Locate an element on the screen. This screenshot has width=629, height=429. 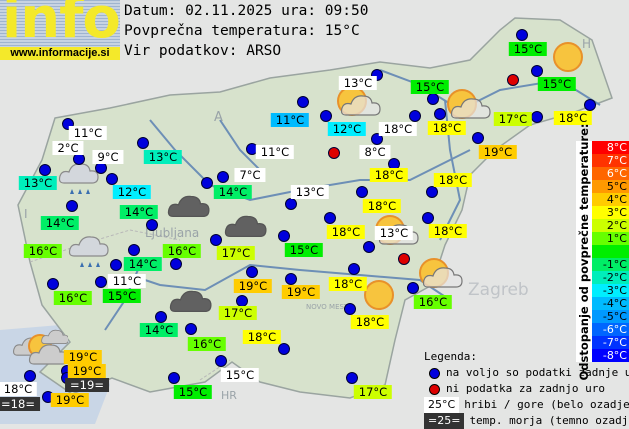
date-line: Datum: 02.11.2025 ura: 09:50 is located at coordinates (246, 11).